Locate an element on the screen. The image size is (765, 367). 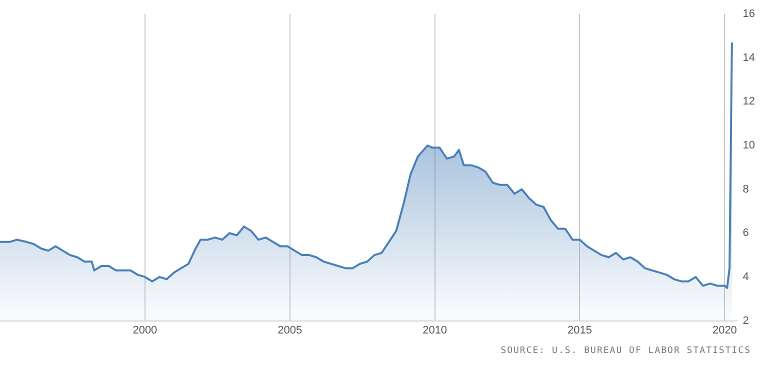
x-tick-label: 2010 is located at coordinates (435, 330).